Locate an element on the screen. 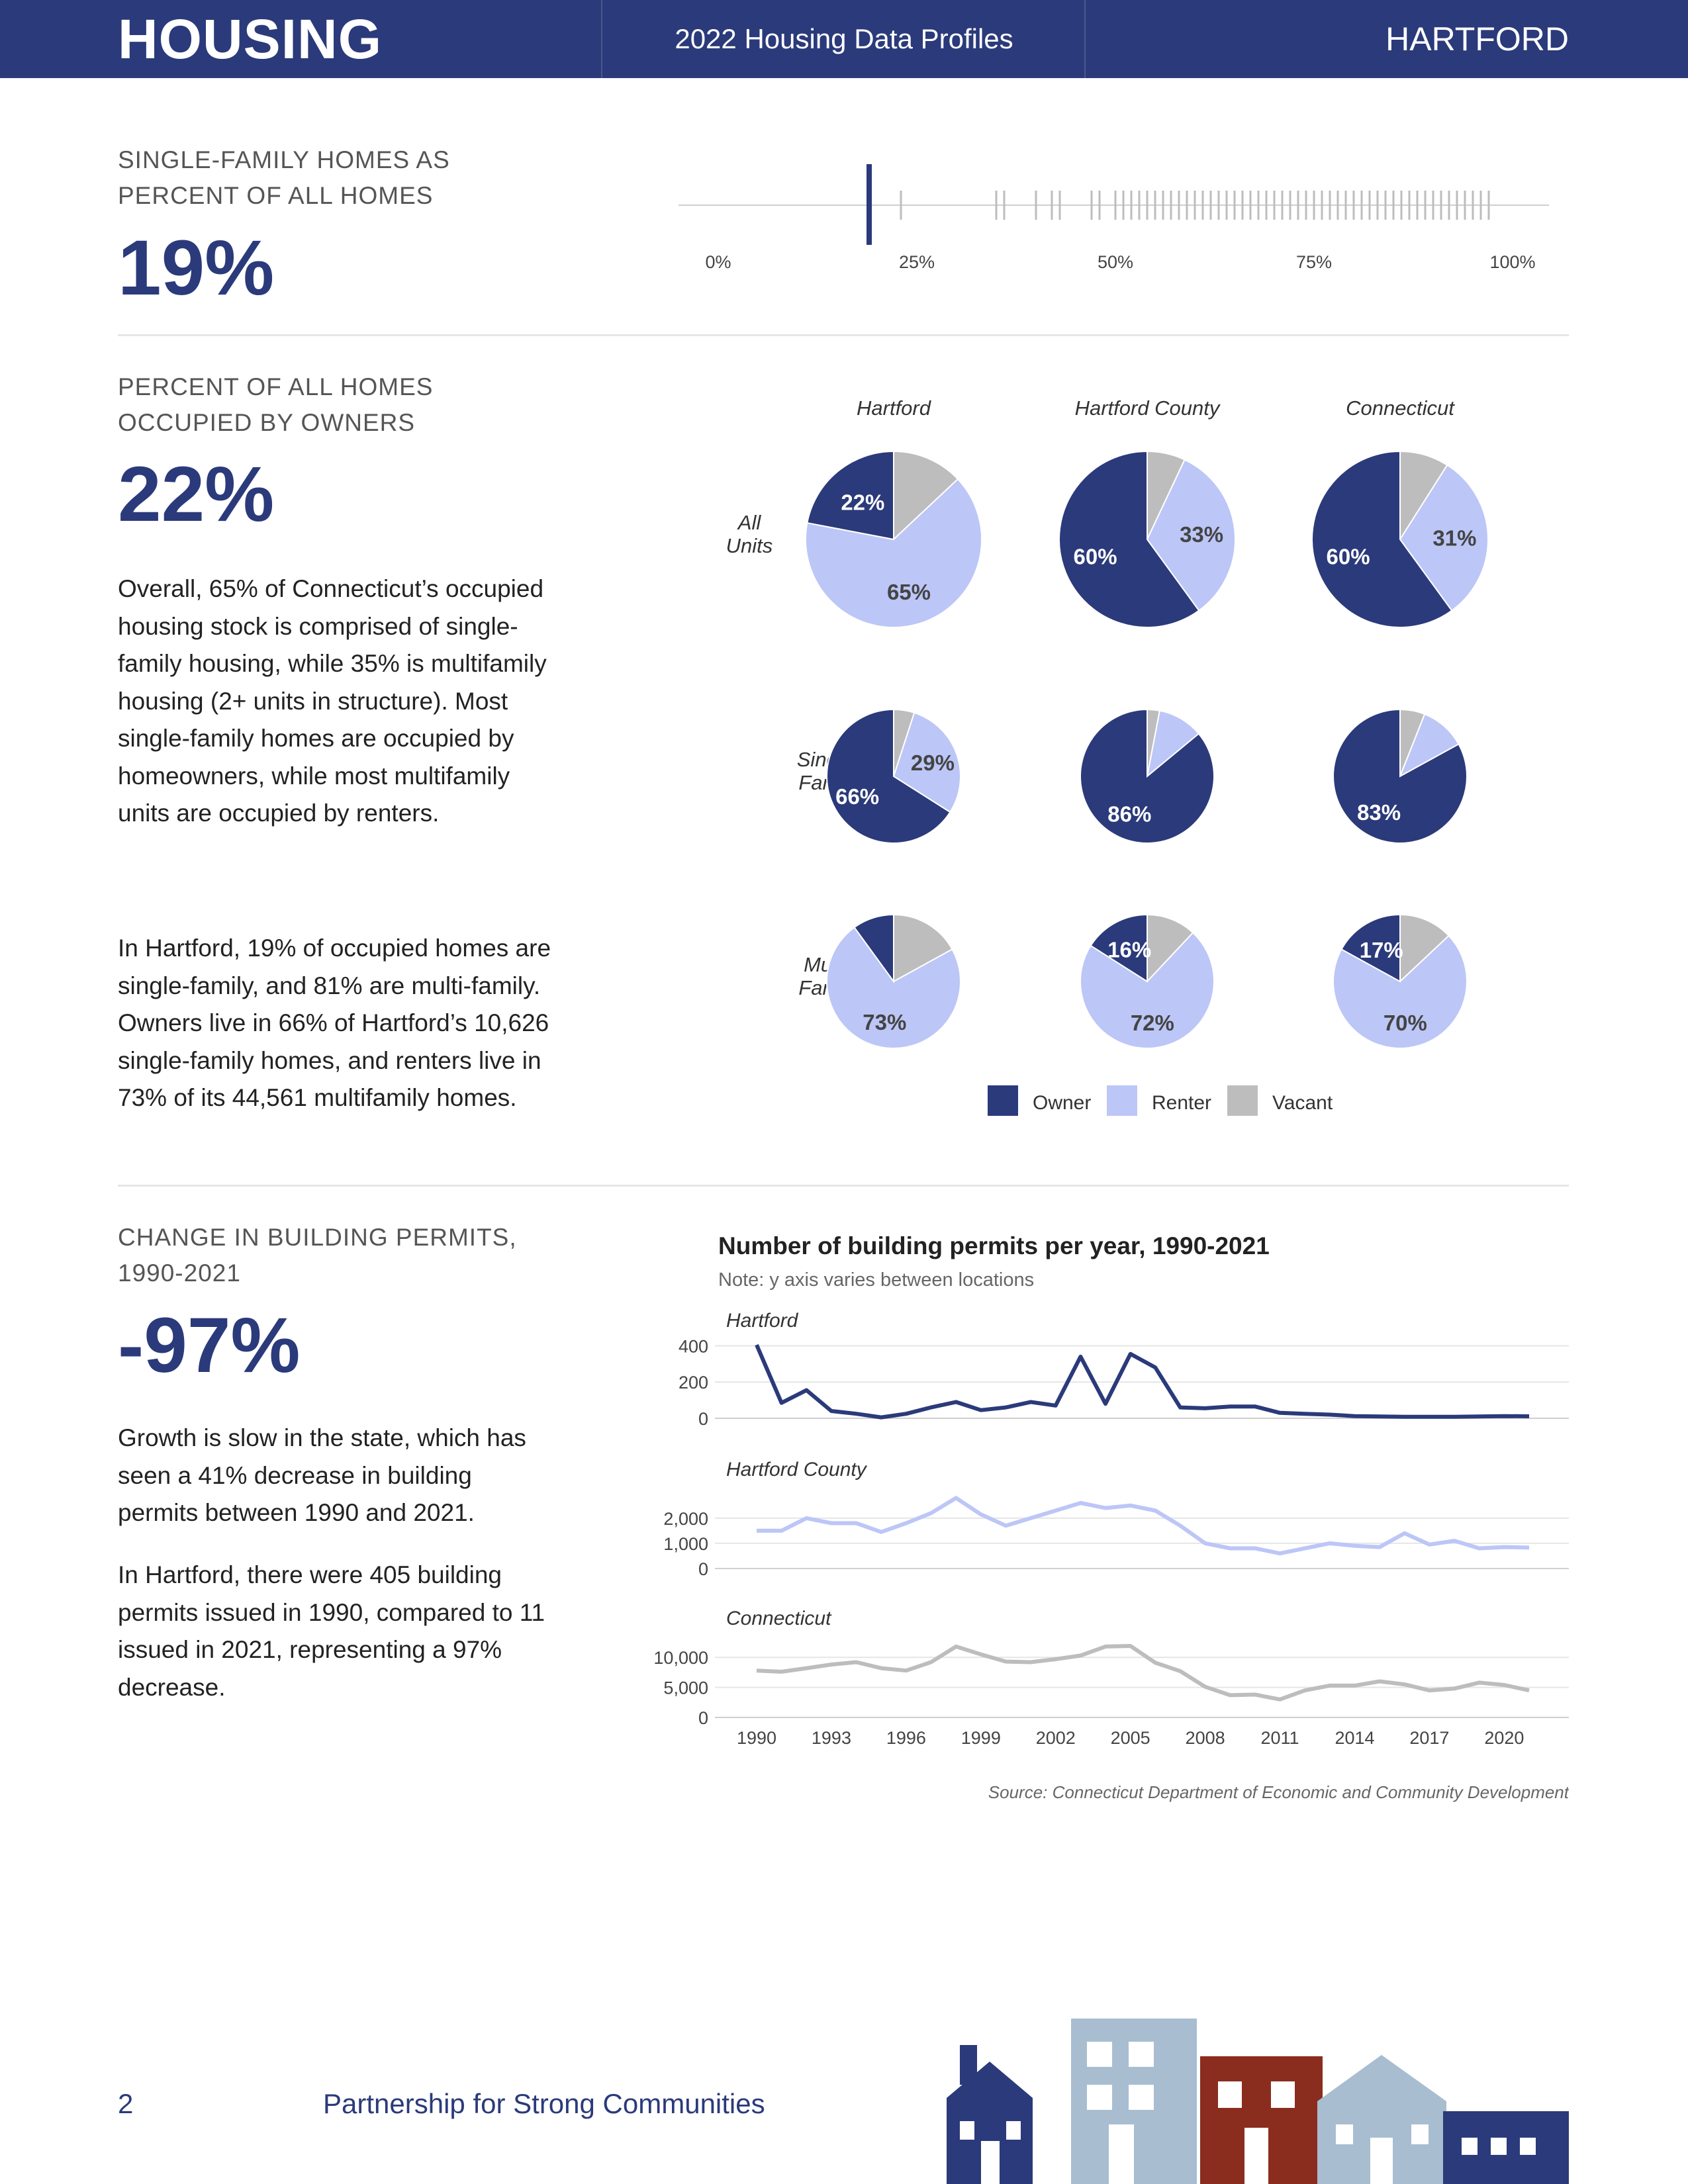 This screenshot has height=2184, width=1688. legend-label: Owner is located at coordinates (1062, 1103).